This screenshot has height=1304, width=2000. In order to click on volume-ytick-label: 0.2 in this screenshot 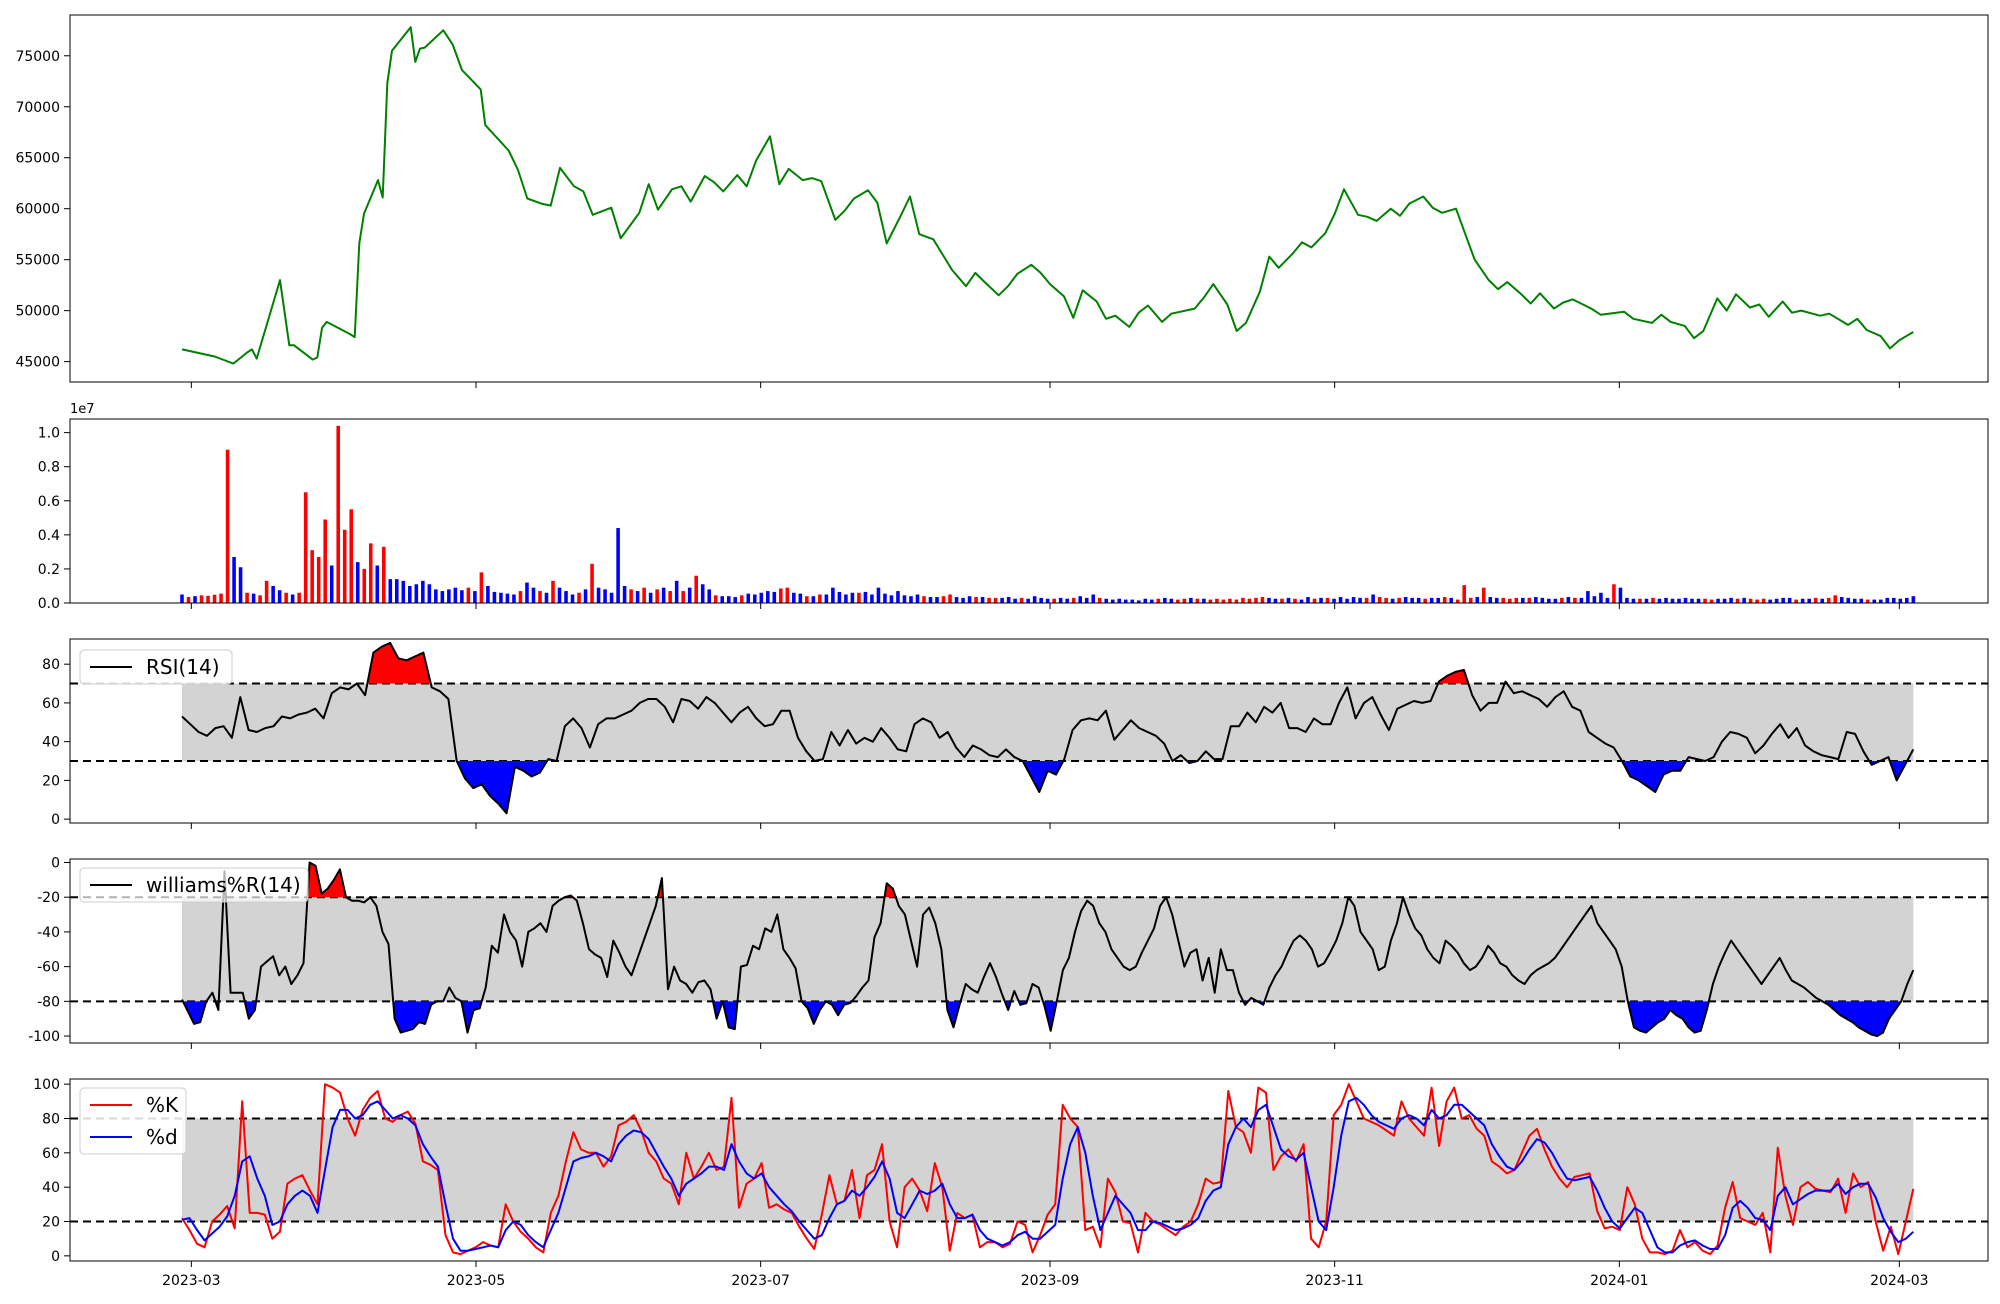, I will do `click(49, 570)`.